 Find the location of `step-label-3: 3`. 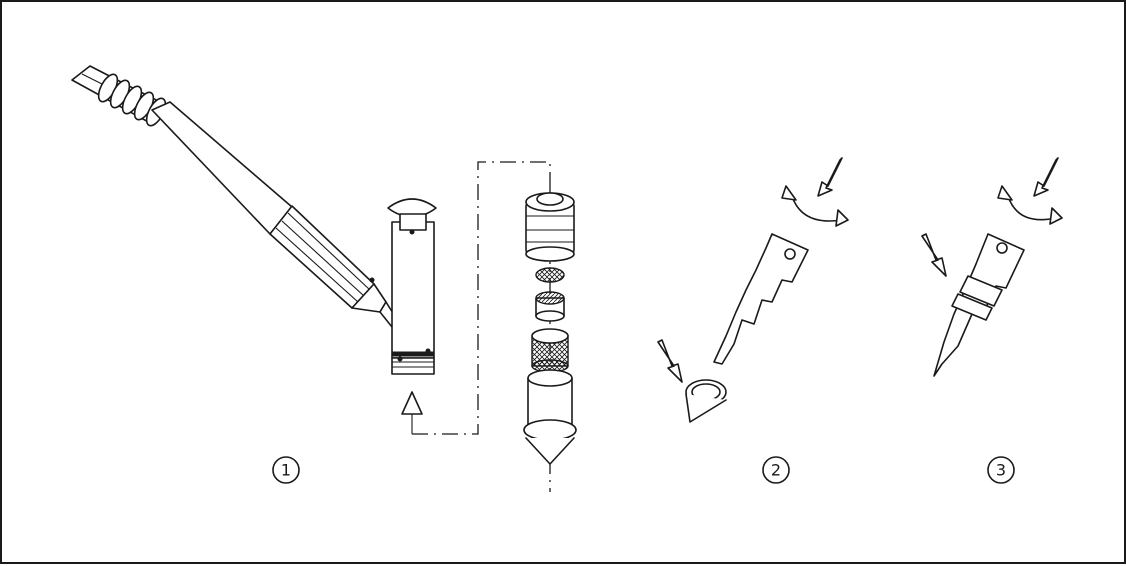

step-label-3: 3 is located at coordinates (1001, 470).